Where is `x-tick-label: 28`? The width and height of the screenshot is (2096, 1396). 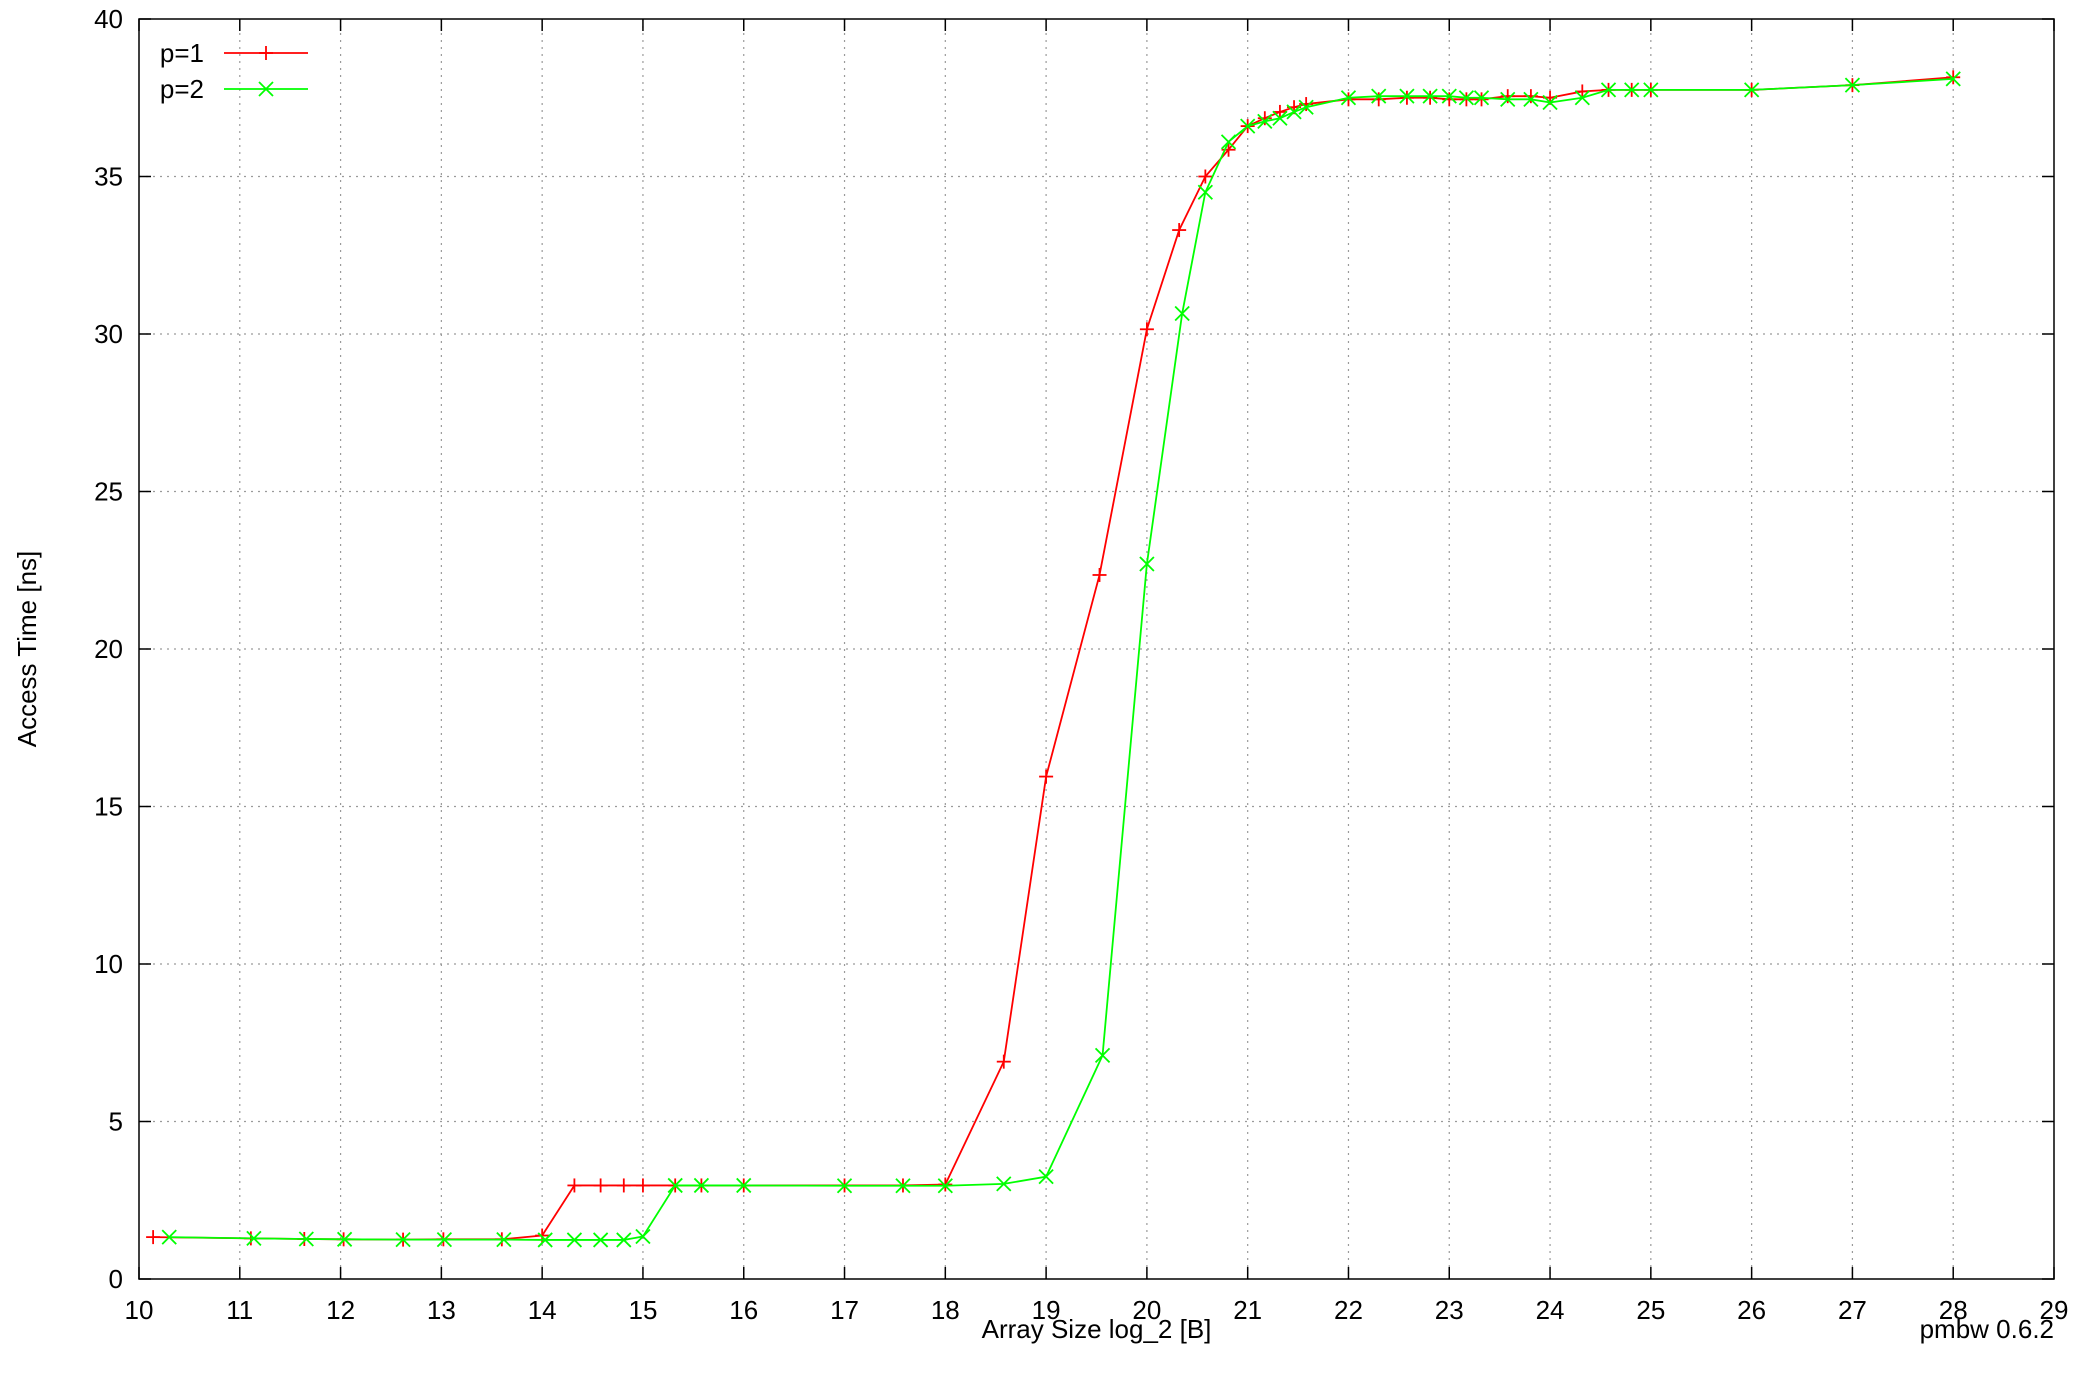 x-tick-label: 28 is located at coordinates (1953, 1310).